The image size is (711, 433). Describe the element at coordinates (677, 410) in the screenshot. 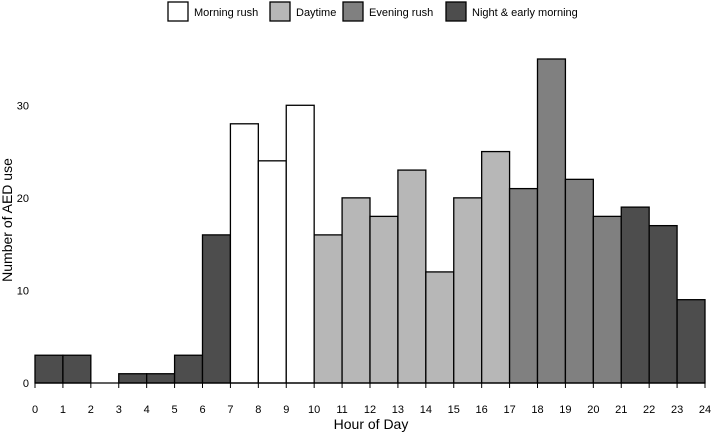

I see `x-tick-label: 23` at that location.